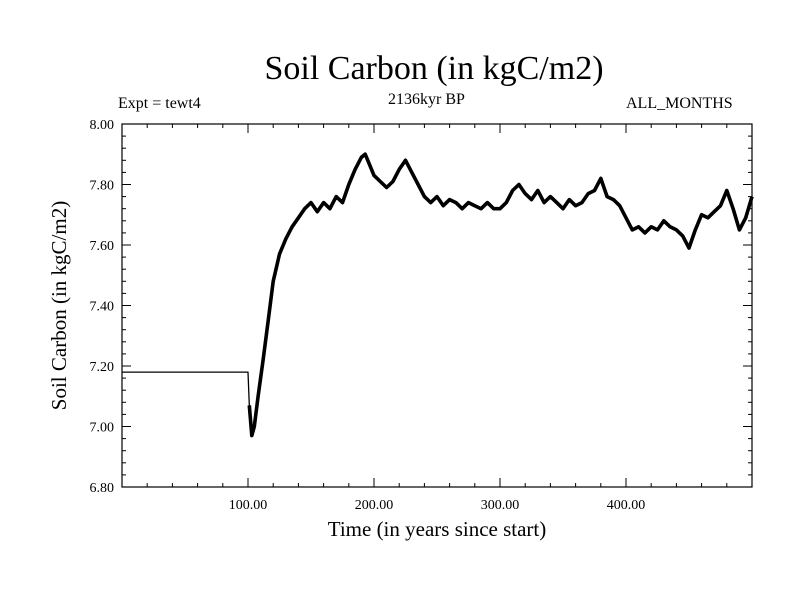 Image resolution: width=800 pixels, height=600 pixels. I want to click on x-tick-label: 200.00, so click(374, 505).